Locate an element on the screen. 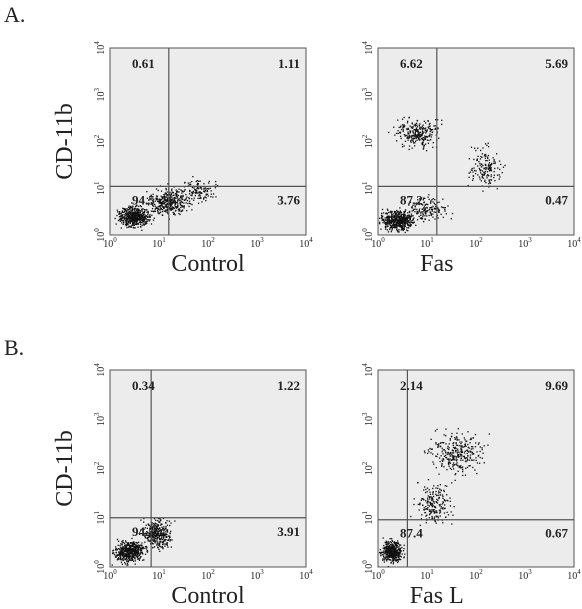 This screenshot has height=609, width=582. quadrant-value: 87.2 is located at coordinates (411, 199).